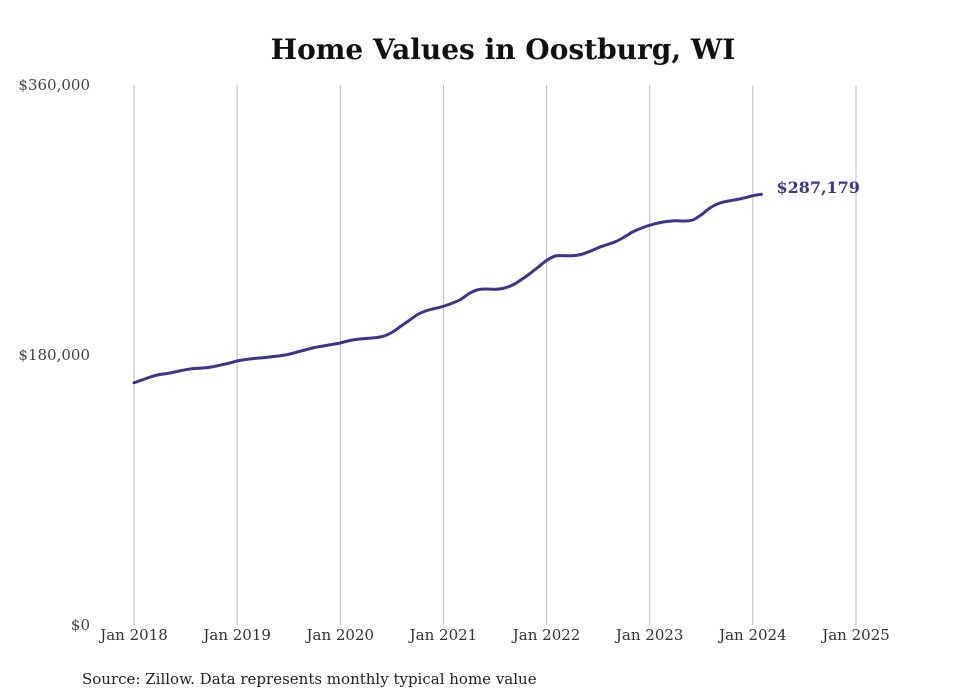 This screenshot has height=699, width=980. I want to click on x-tick-label: Jan 2024, so click(752, 635).